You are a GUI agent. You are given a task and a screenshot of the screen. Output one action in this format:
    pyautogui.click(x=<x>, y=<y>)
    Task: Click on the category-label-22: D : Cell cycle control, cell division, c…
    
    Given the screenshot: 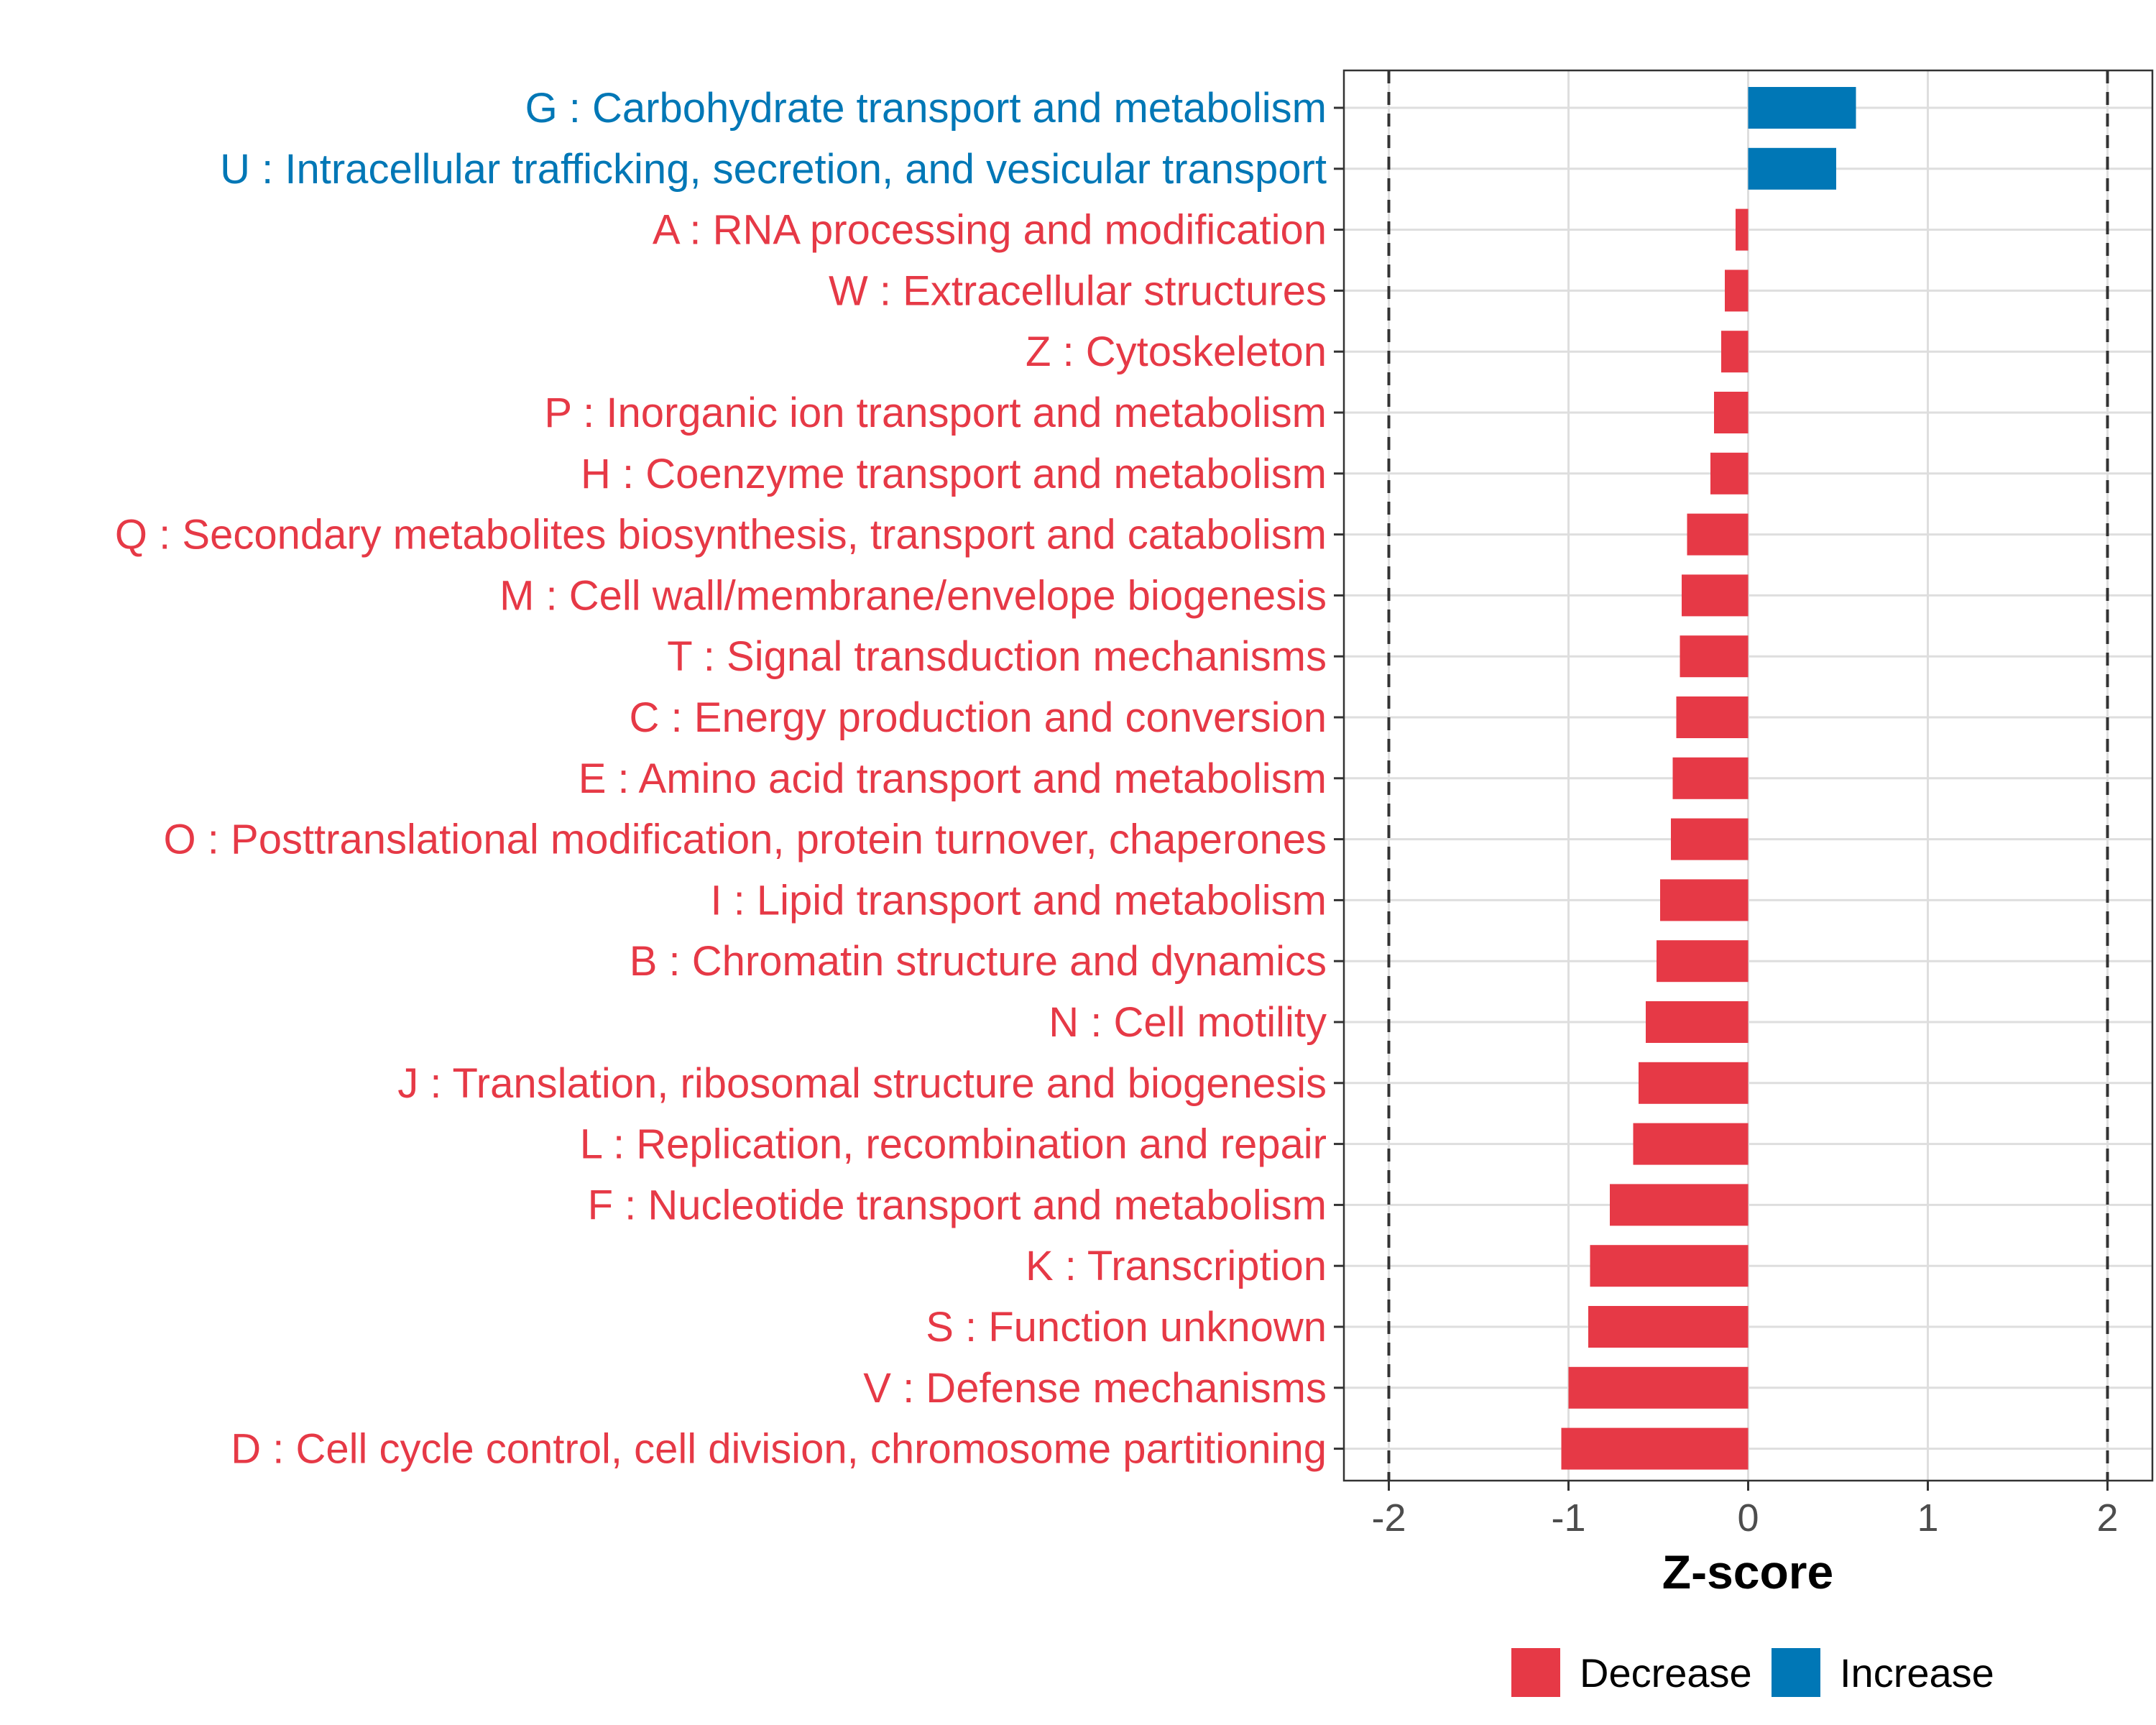 What is the action you would take?
    pyautogui.click(x=779, y=1449)
    